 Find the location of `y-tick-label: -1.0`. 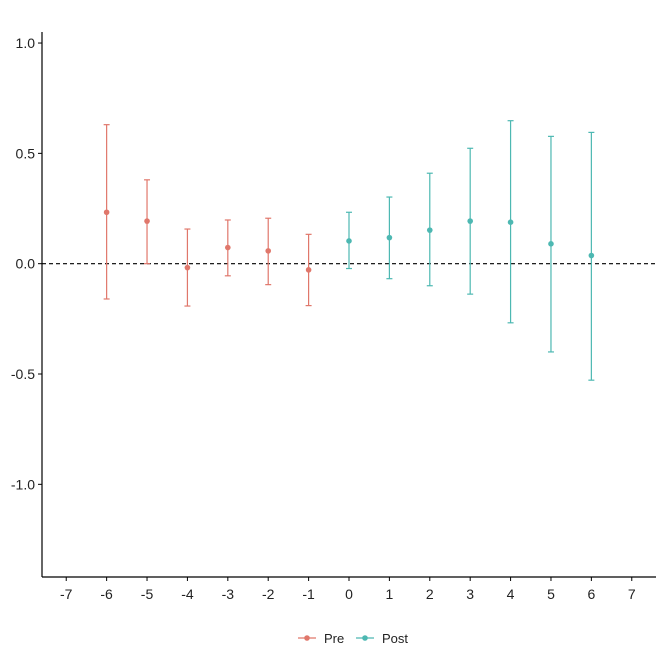

y-tick-label: -1.0 is located at coordinates (23, 484).